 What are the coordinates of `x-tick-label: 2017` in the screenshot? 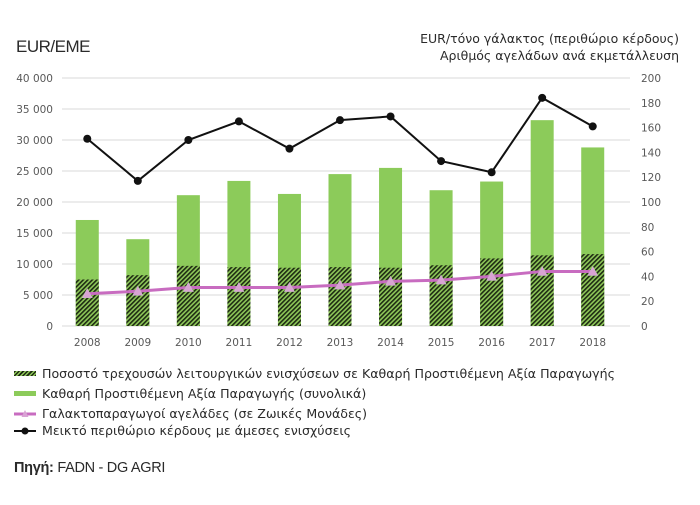 It's located at (542, 343).